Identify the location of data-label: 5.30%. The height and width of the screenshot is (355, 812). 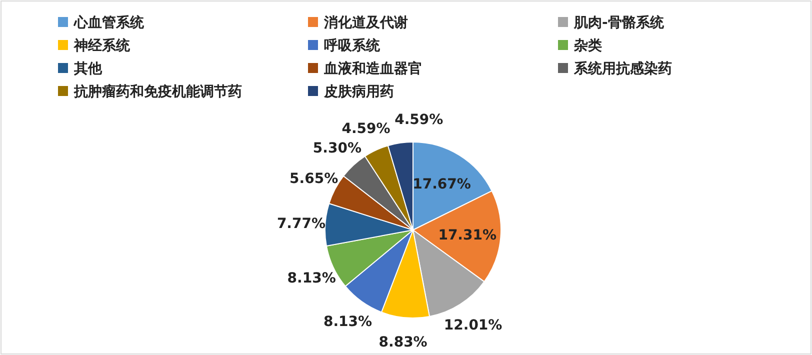
(337, 148).